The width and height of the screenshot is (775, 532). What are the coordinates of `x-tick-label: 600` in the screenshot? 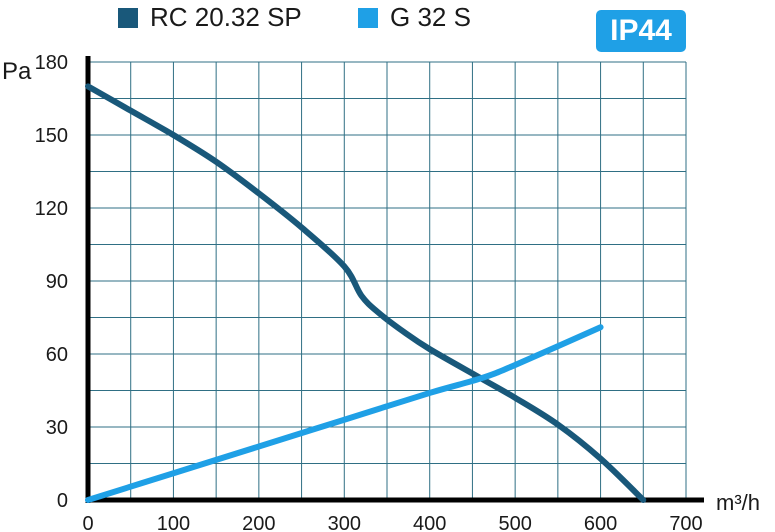 It's located at (600, 522).